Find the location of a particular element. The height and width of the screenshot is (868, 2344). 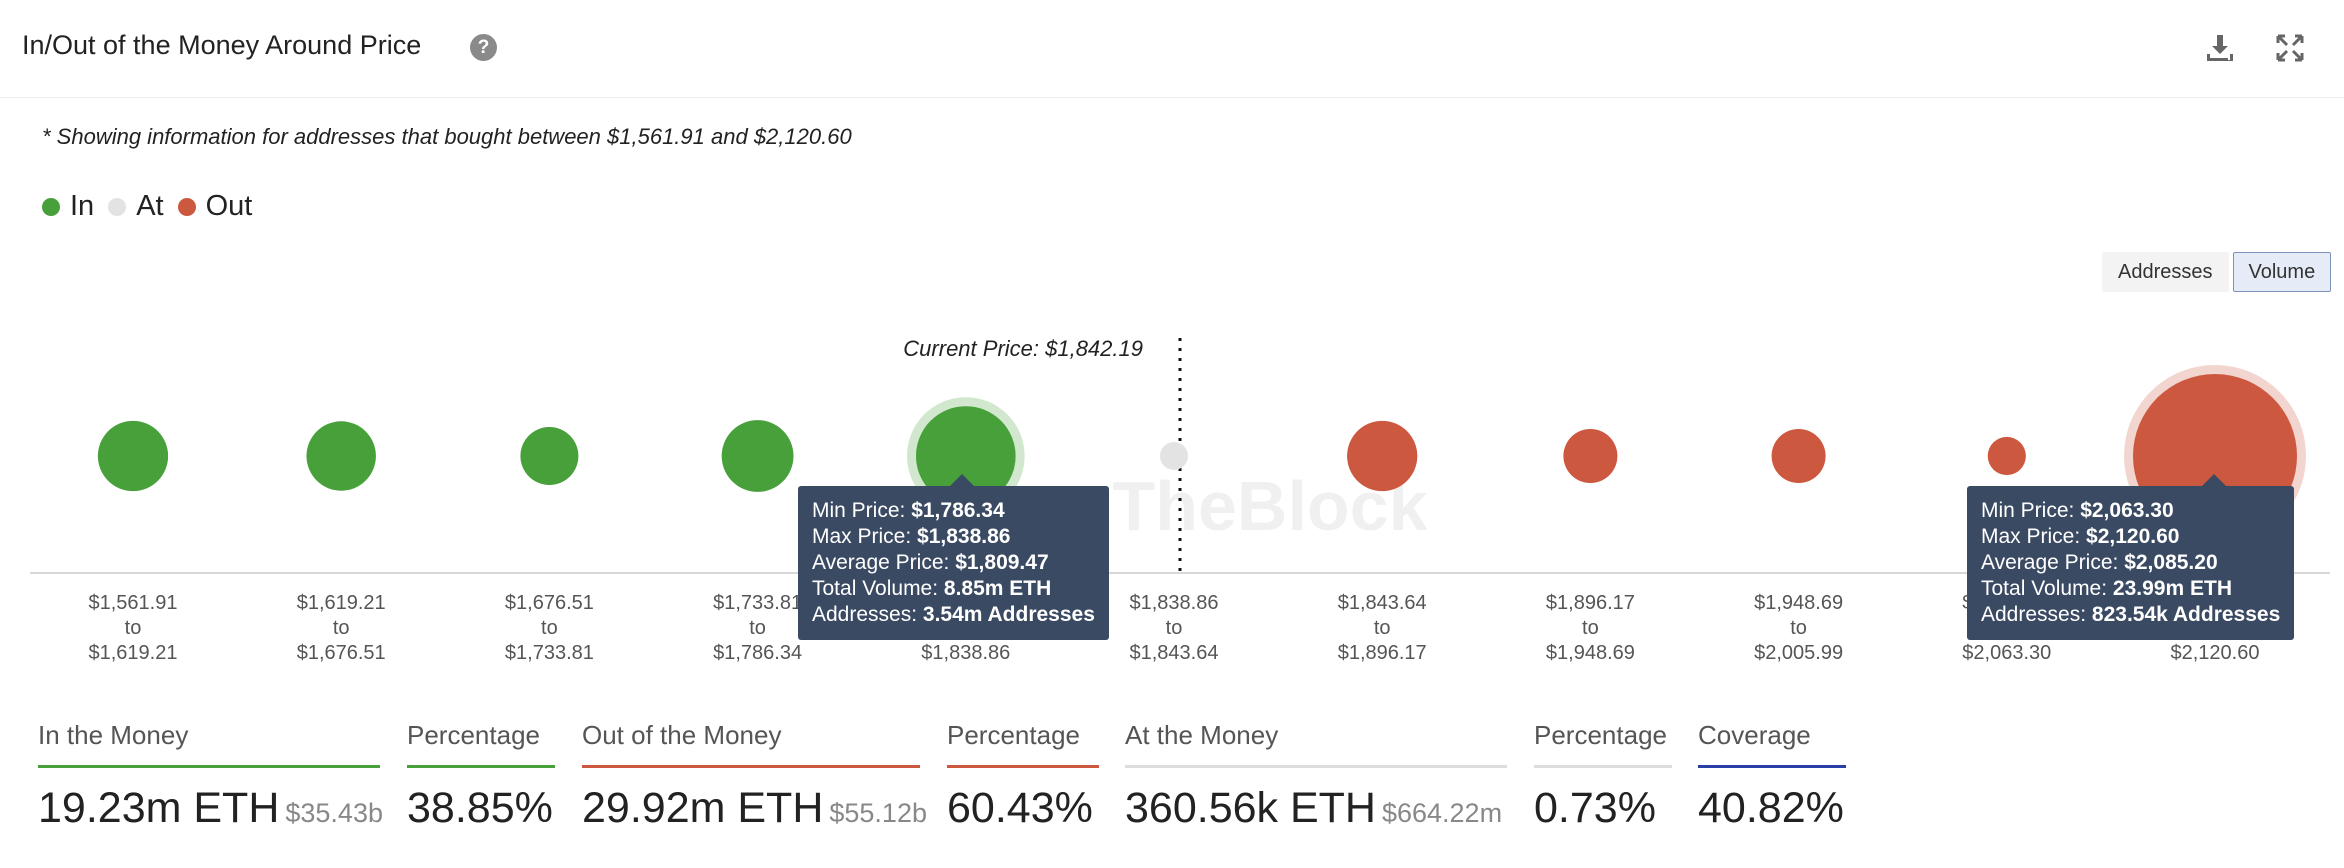

stat-value: 360.56k ETH $664.22m is located at coordinates (1314, 808).